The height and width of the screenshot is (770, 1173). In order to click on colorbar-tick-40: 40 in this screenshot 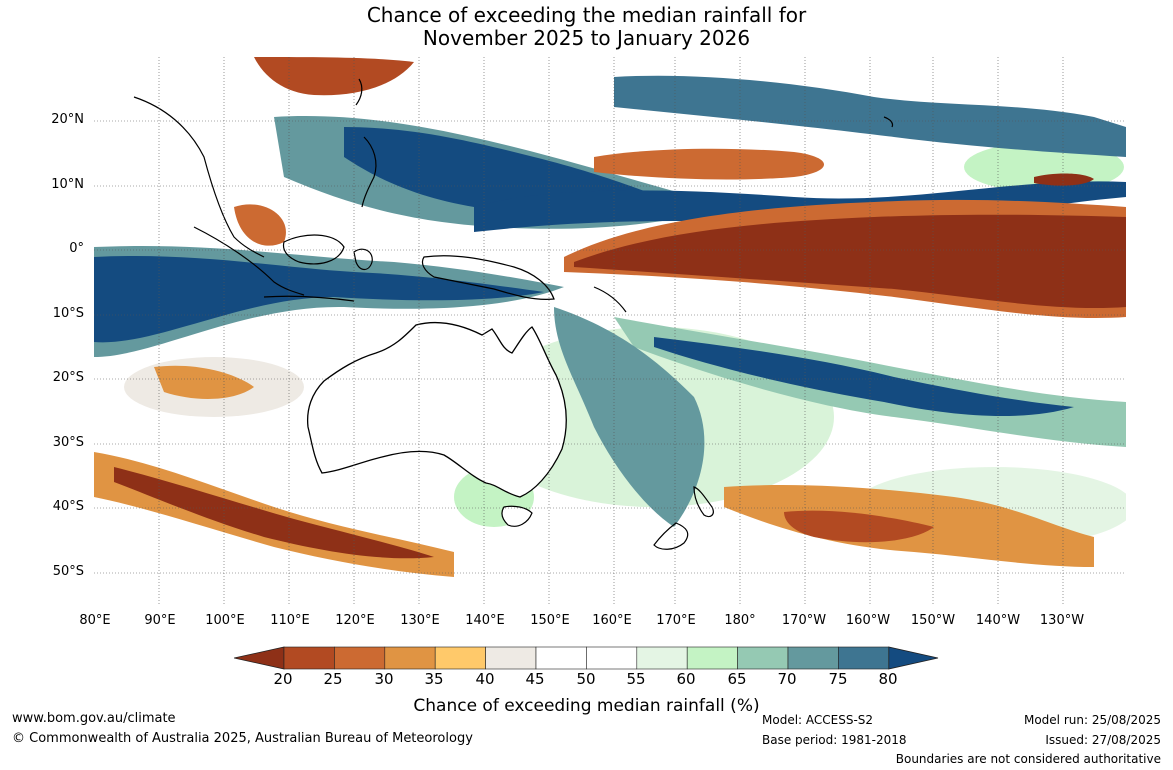, I will do `click(485, 679)`.